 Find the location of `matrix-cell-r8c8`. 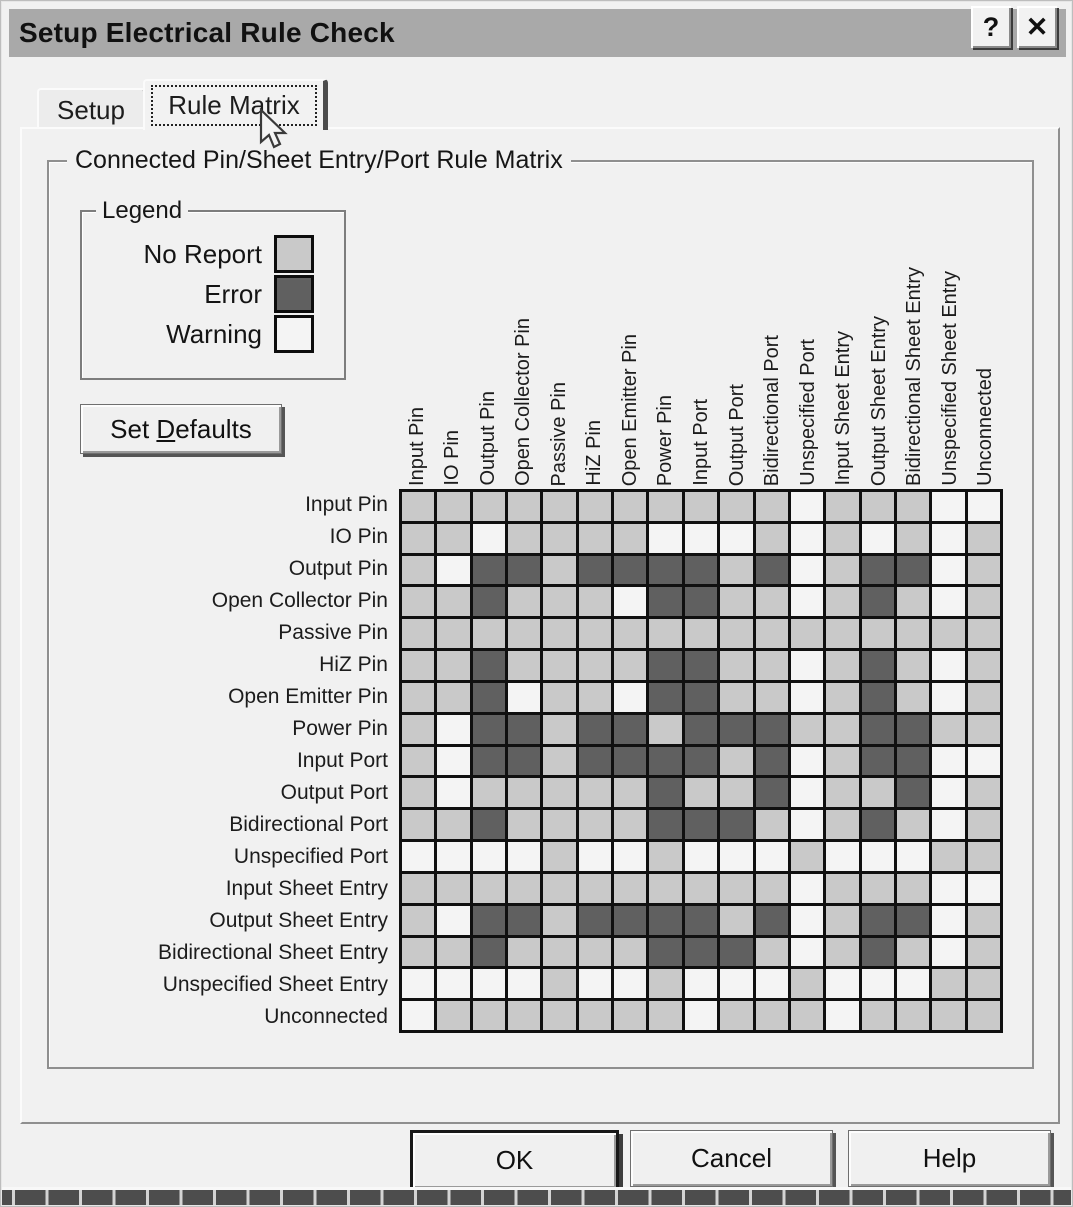

matrix-cell-r8c8 is located at coordinates (701, 761).